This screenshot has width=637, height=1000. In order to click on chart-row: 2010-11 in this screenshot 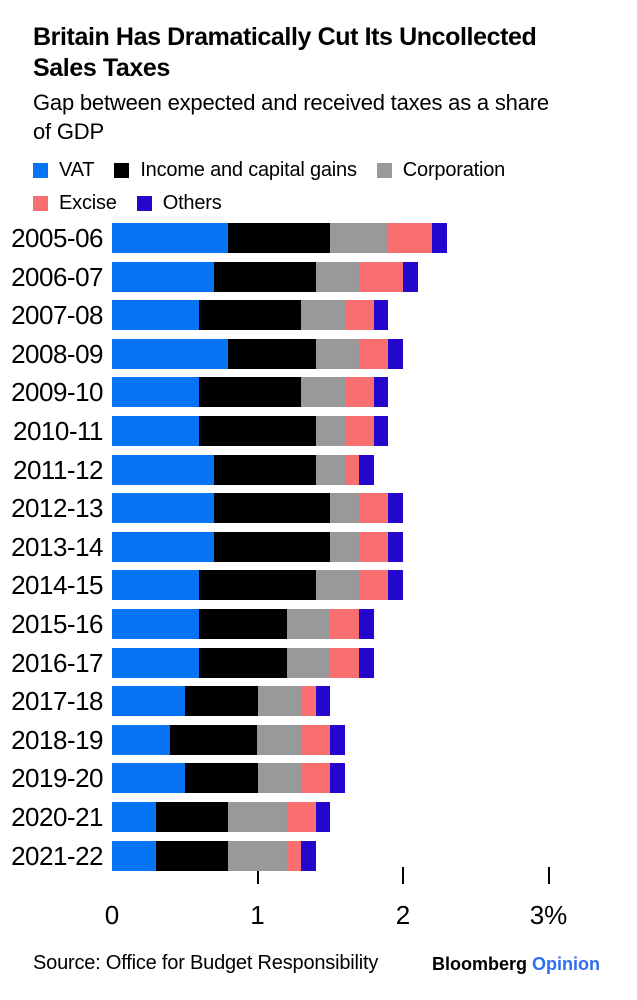, I will do `click(318, 430)`.